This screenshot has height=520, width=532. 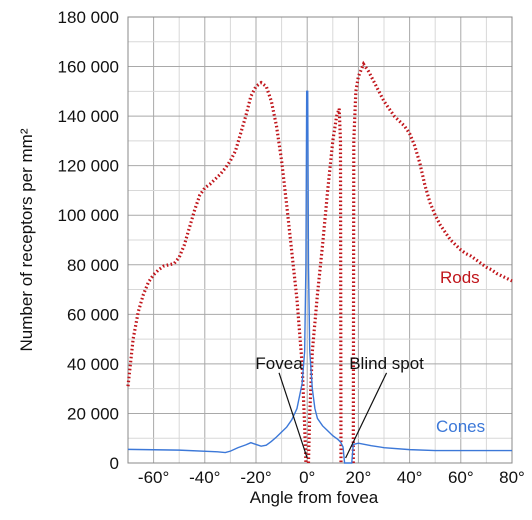 What do you see at coordinates (153, 477) in the screenshot?
I see `x-tick-label: -60°` at bounding box center [153, 477].